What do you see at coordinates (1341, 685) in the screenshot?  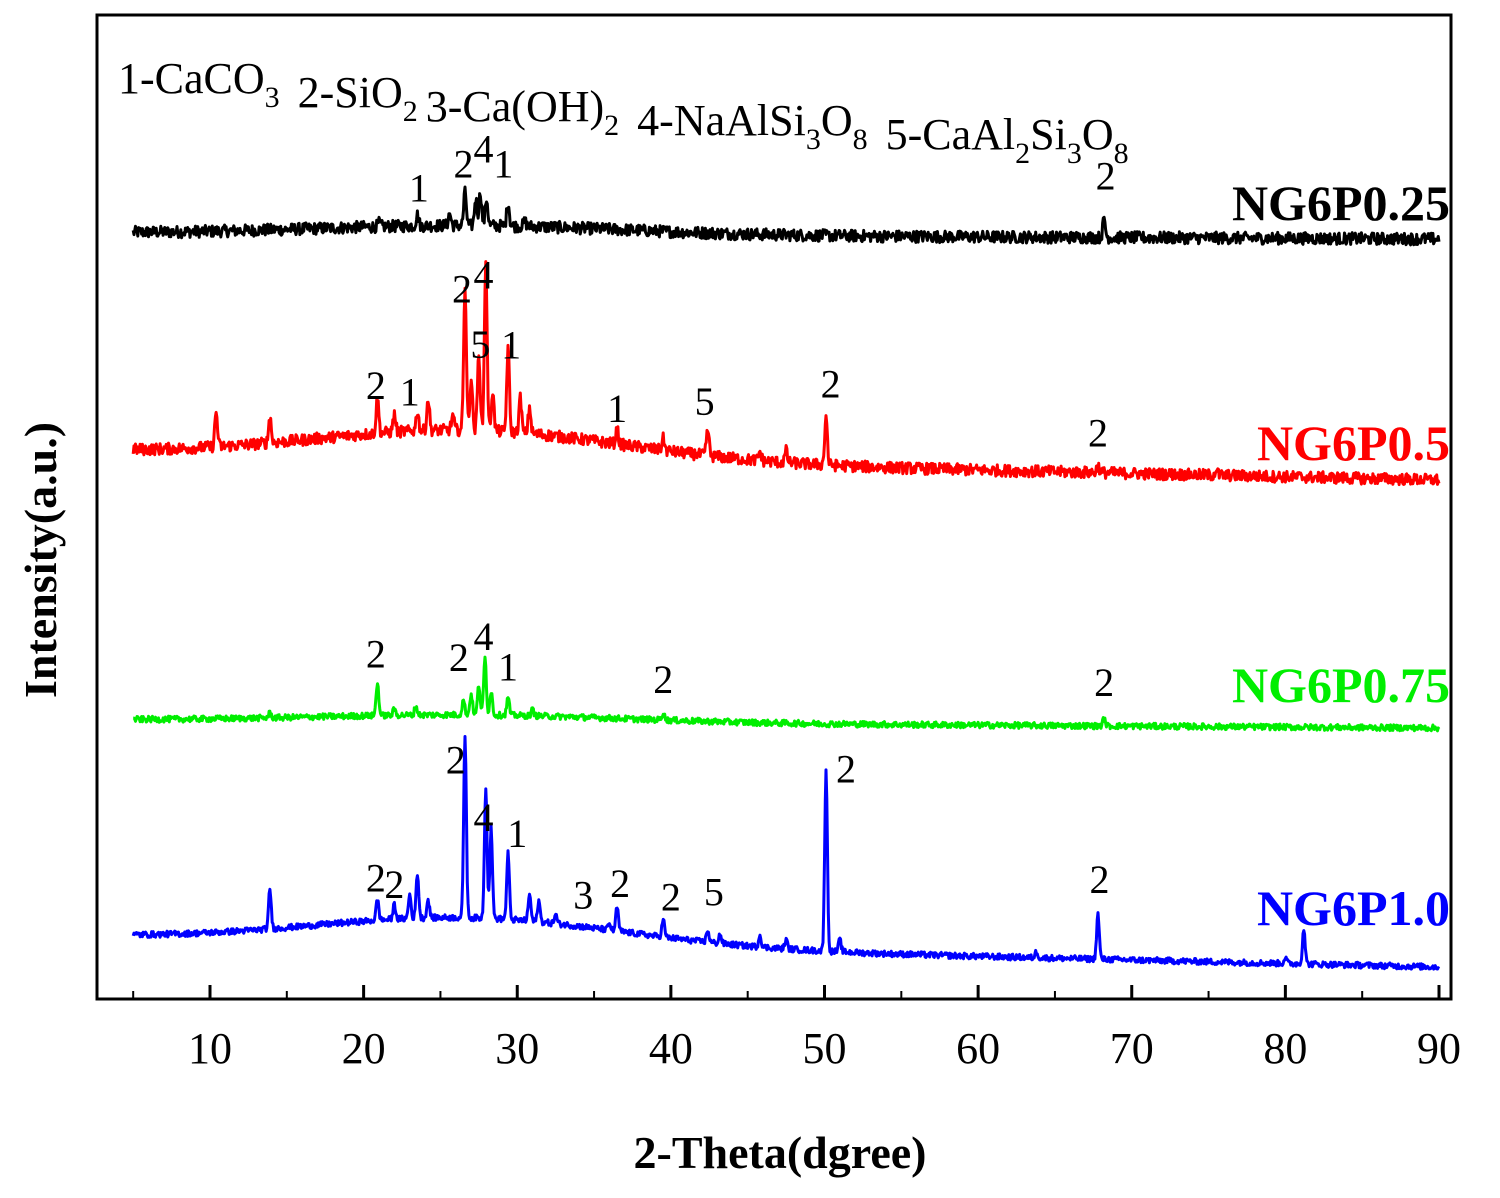 I see `series-name: NG6P0.75` at bounding box center [1341, 685].